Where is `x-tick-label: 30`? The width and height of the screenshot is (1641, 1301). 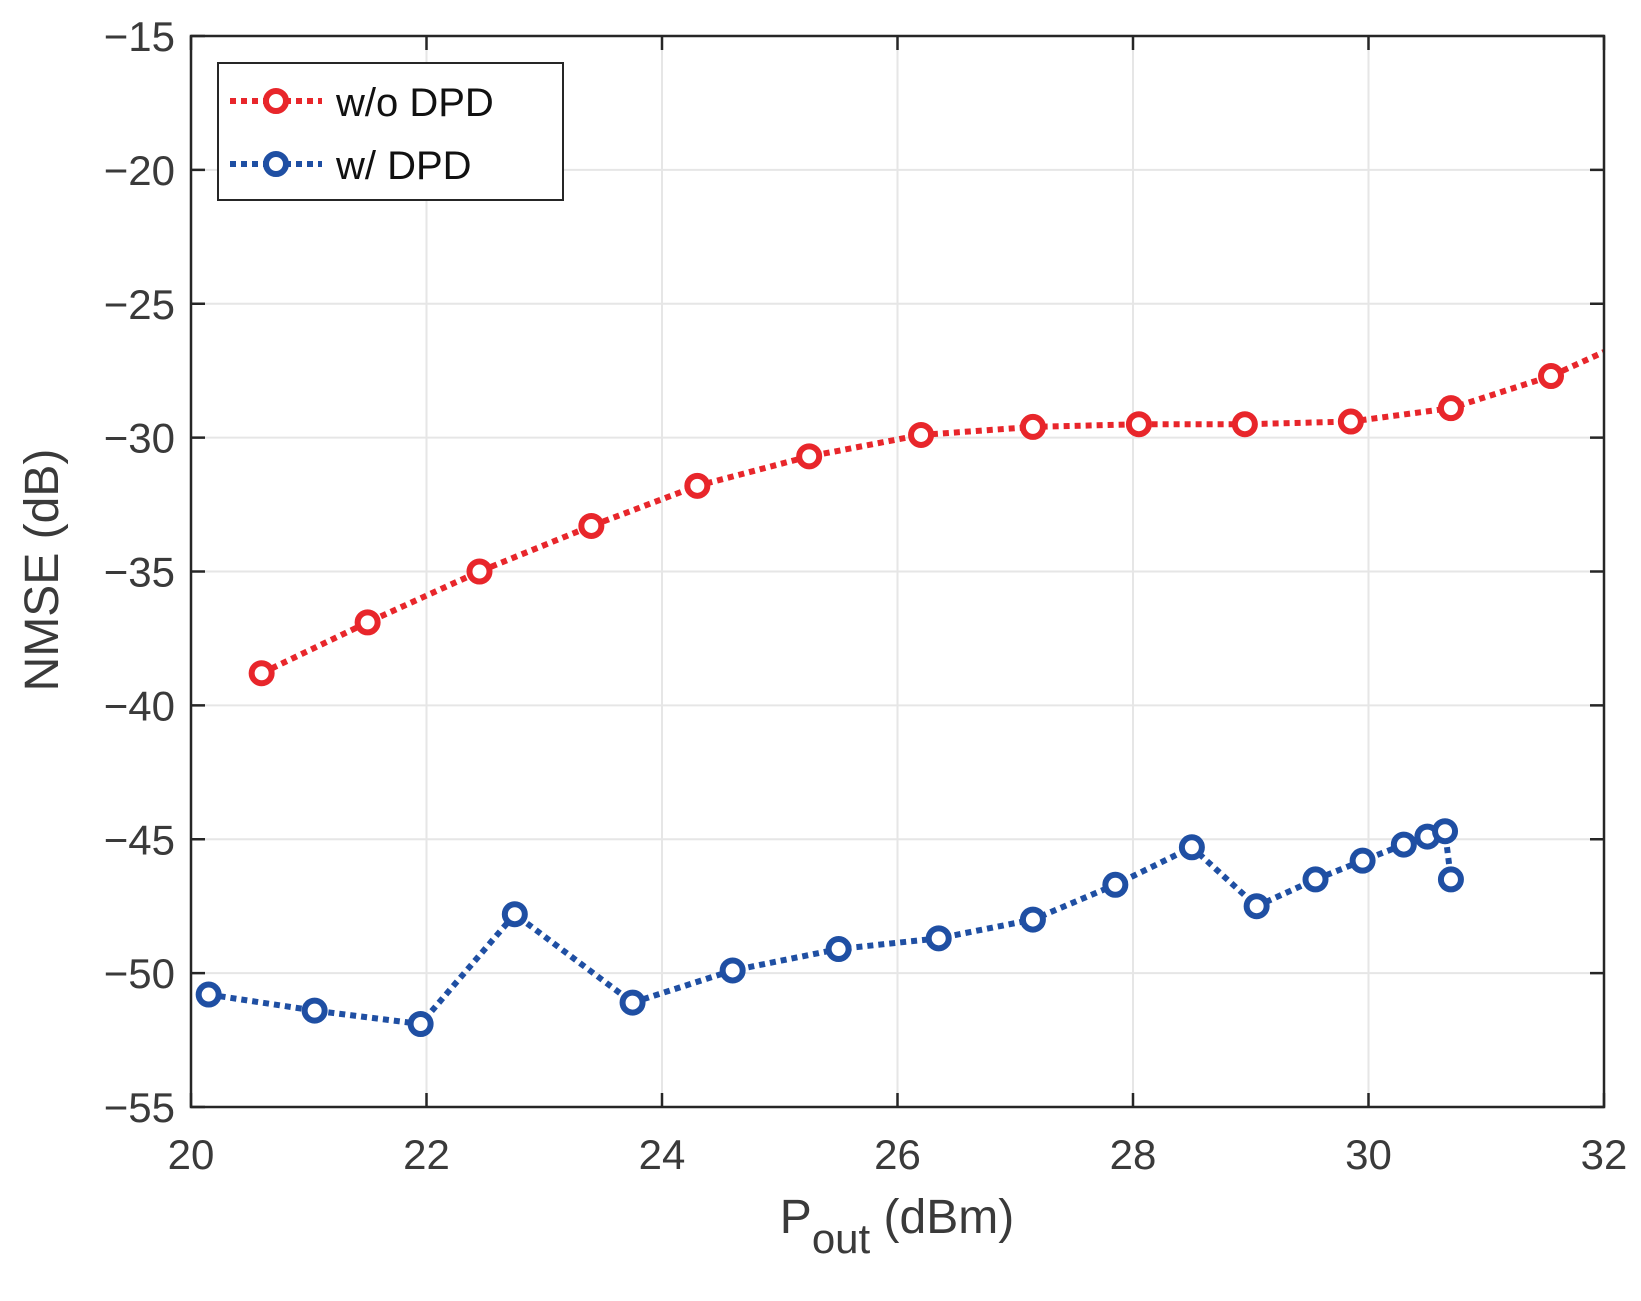
x-tick-label: 30 is located at coordinates (1368, 1154).